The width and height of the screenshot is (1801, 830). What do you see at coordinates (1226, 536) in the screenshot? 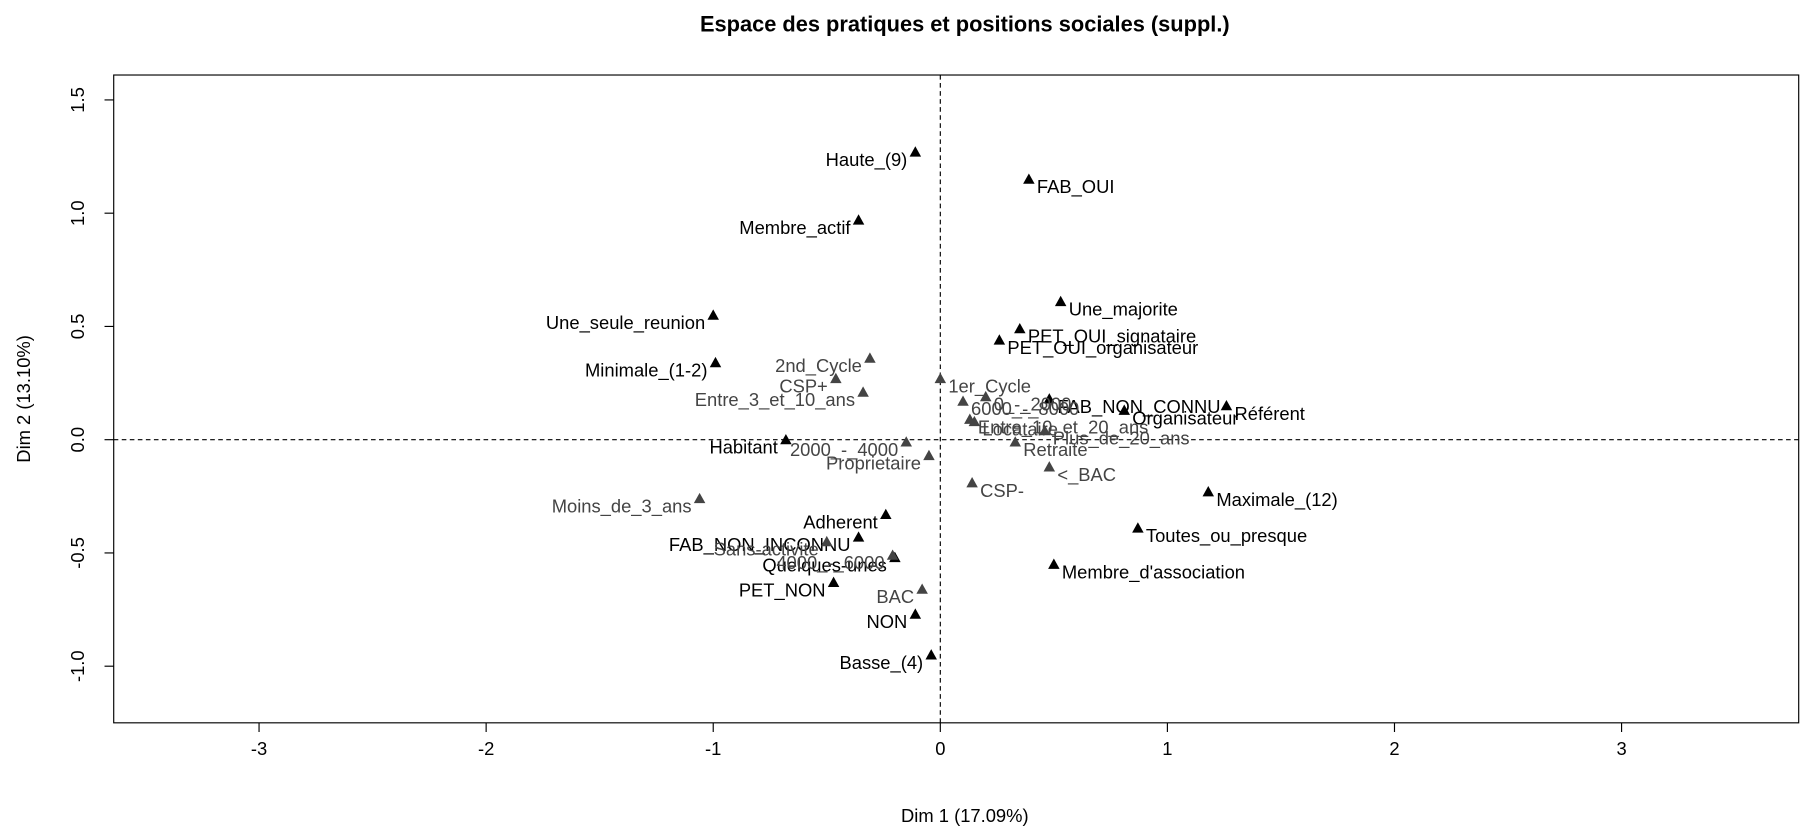
I see `point-label: Toutes_ou_presque` at bounding box center [1226, 536].